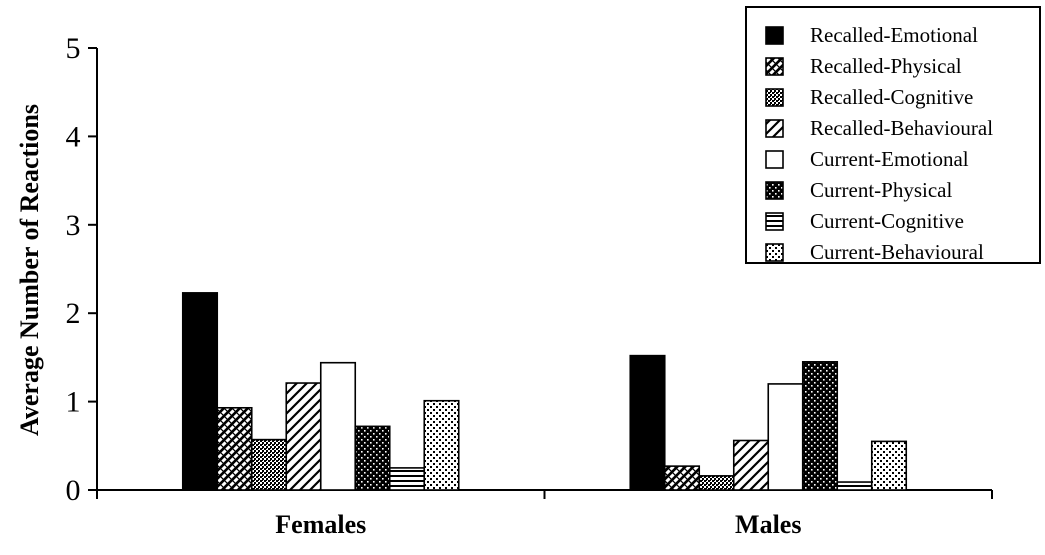 The height and width of the screenshot is (555, 1045). What do you see at coordinates (338, 426) in the screenshot?
I see `bar-females-current-emotional` at bounding box center [338, 426].